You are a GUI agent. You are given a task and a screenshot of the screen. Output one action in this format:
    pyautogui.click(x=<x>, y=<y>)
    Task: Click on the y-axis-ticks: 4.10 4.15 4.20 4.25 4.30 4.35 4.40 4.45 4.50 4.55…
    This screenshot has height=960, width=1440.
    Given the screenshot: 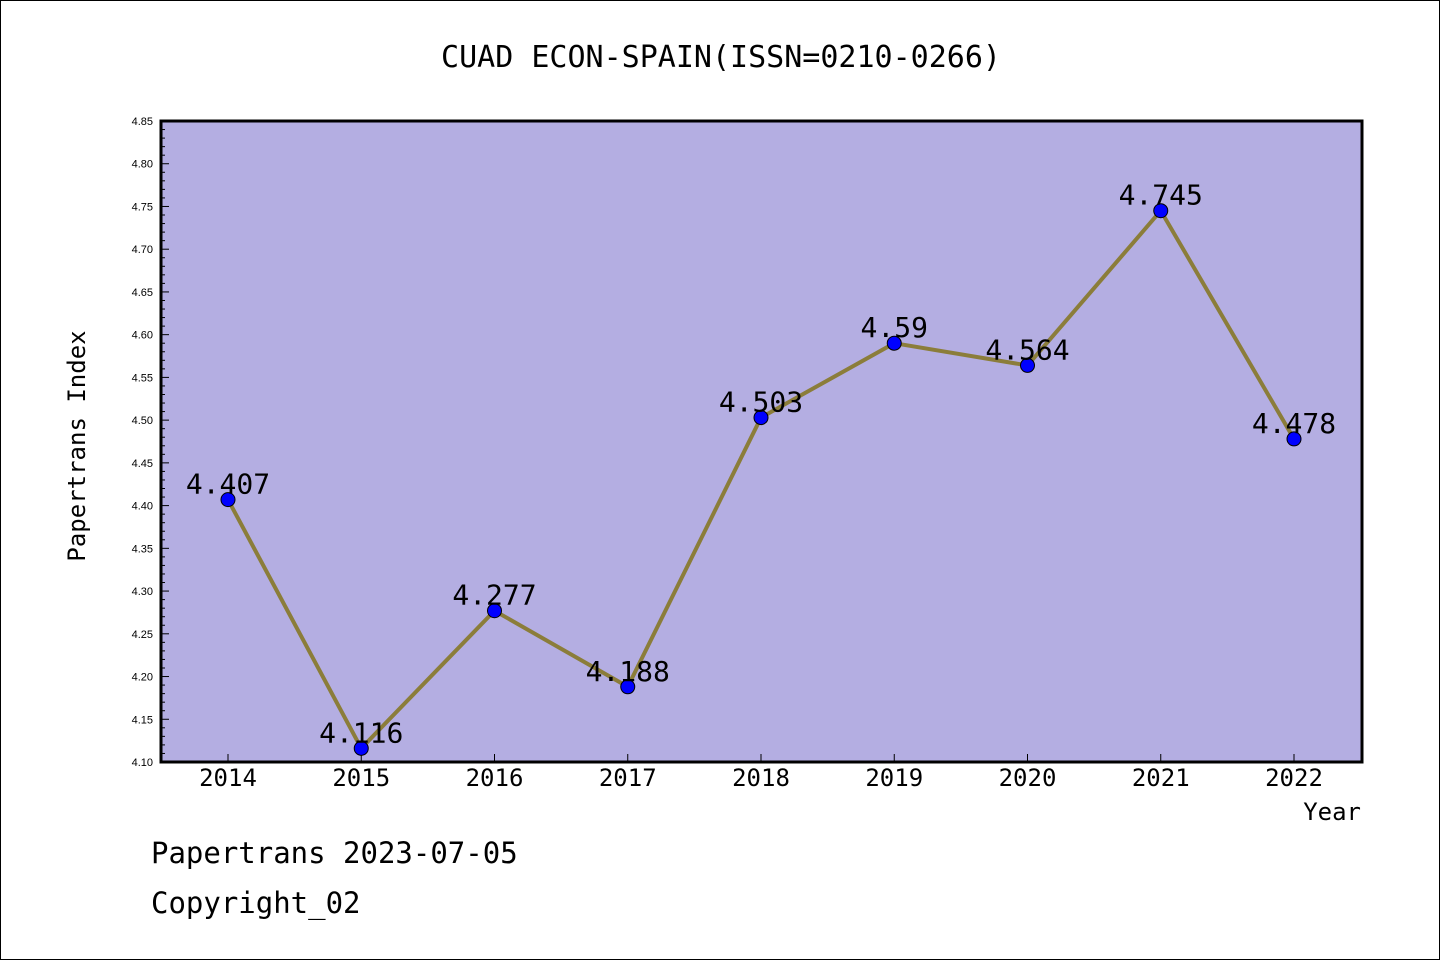 What is the action you would take?
    pyautogui.click(x=150, y=442)
    